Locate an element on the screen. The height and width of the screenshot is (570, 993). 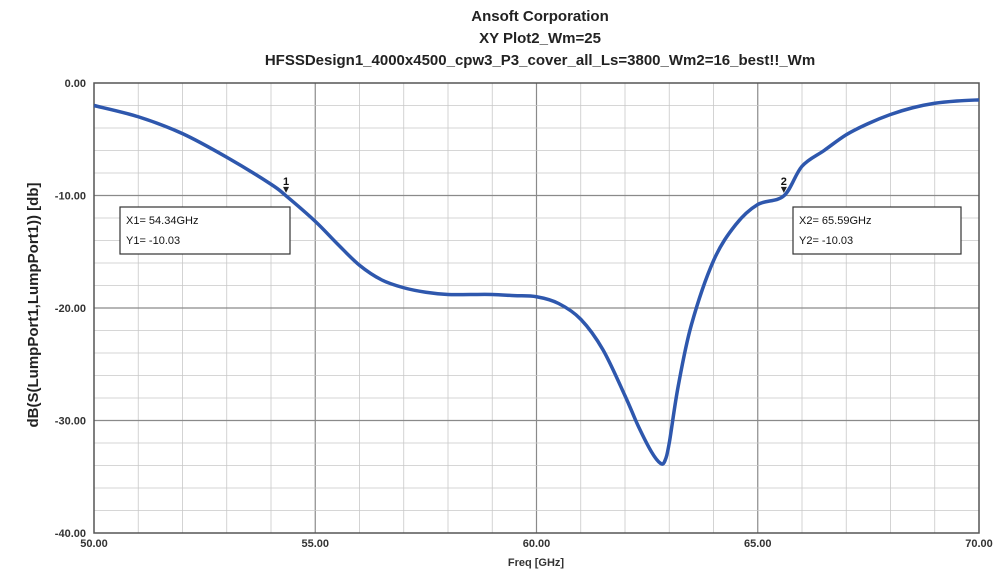
marker-2-y-readout: Y2= -10.03 is located at coordinates (826, 241).